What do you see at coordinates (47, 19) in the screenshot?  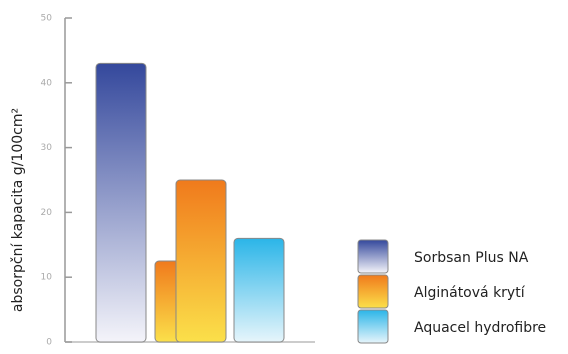 I see `y-tick-label: 50` at bounding box center [47, 19].